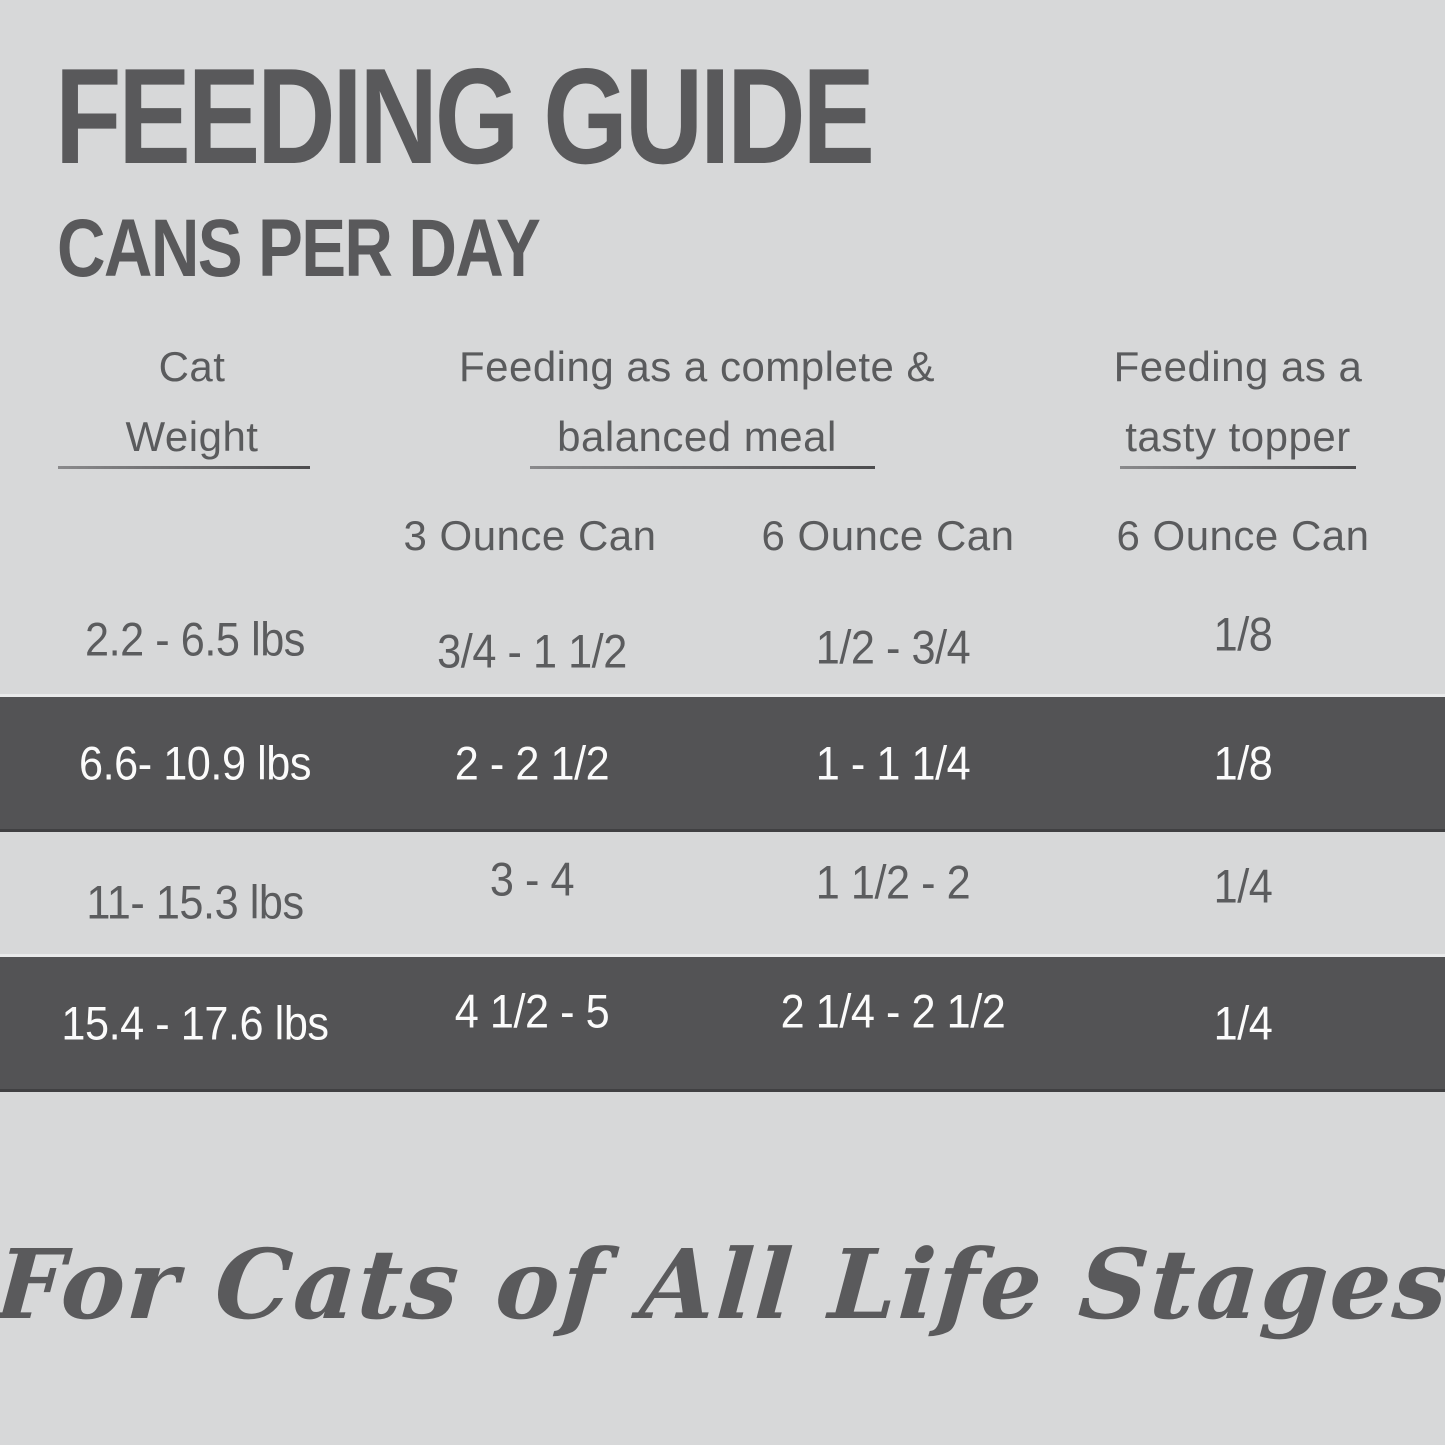 This screenshot has width=1445, height=1445. What do you see at coordinates (893, 763) in the screenshot?
I see `can6-meal-cell: 1 - 1 1/4` at bounding box center [893, 763].